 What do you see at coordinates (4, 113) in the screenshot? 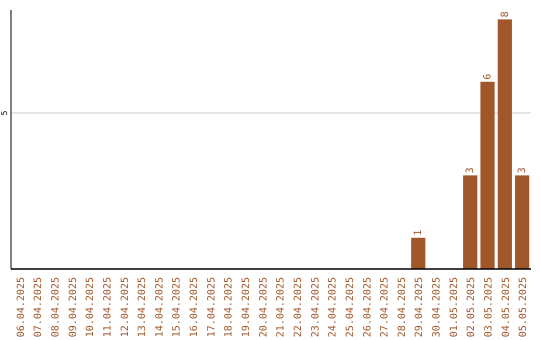
I see `ref-line-label: 5` at bounding box center [4, 113].